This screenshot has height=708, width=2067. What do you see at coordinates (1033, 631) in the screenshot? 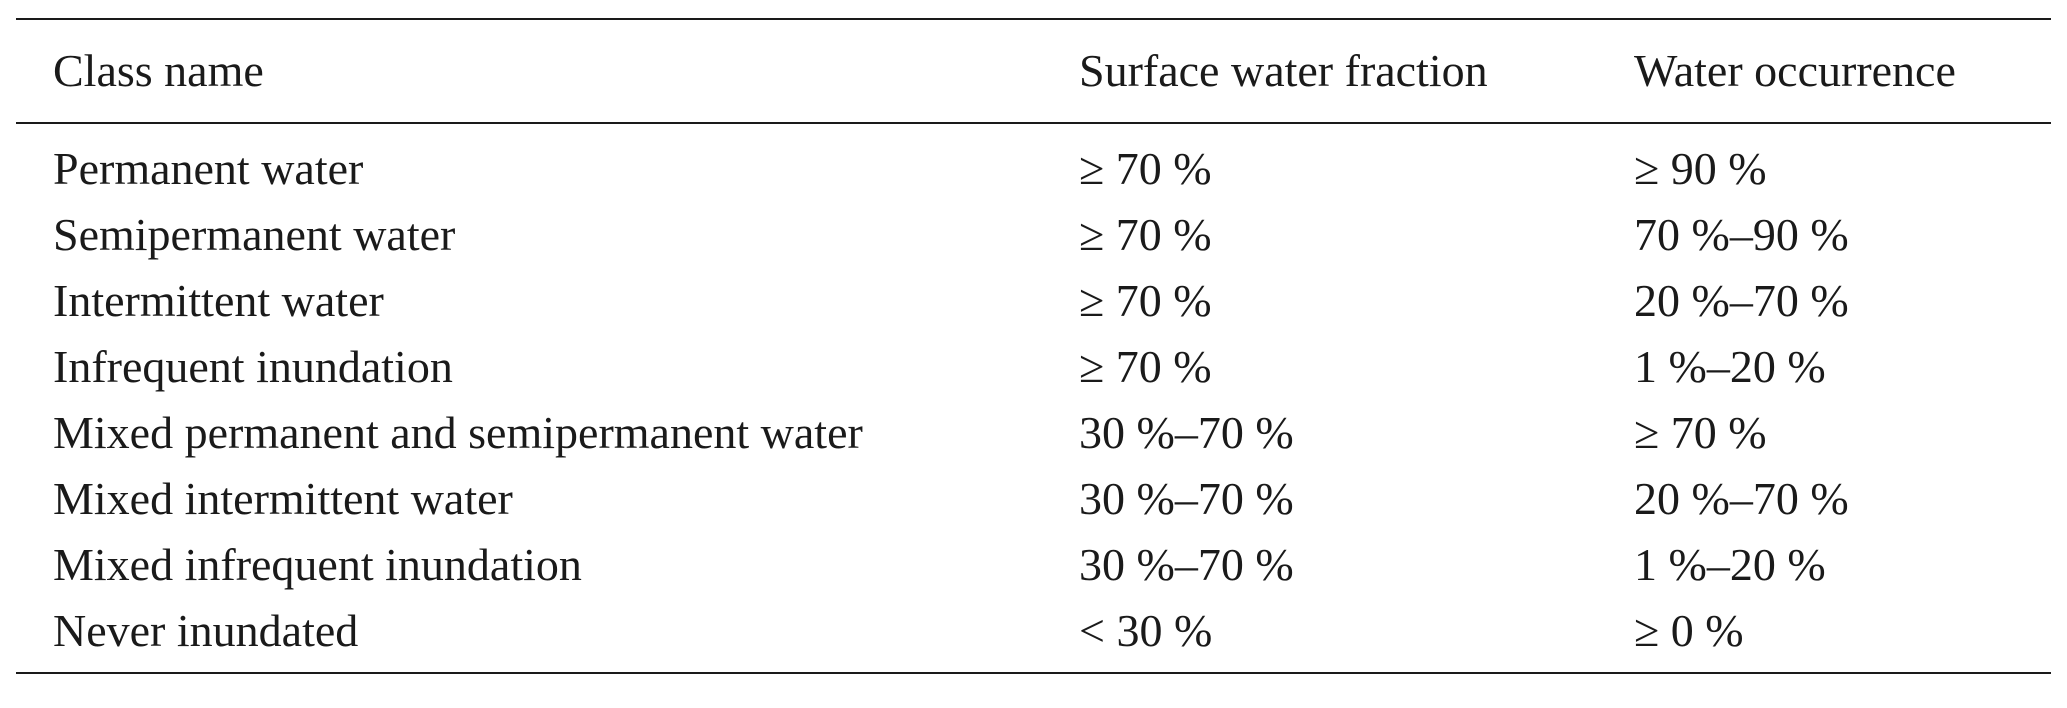
I see `table-row: Never inundated < 30 % ≥ 0 %` at bounding box center [1033, 631].